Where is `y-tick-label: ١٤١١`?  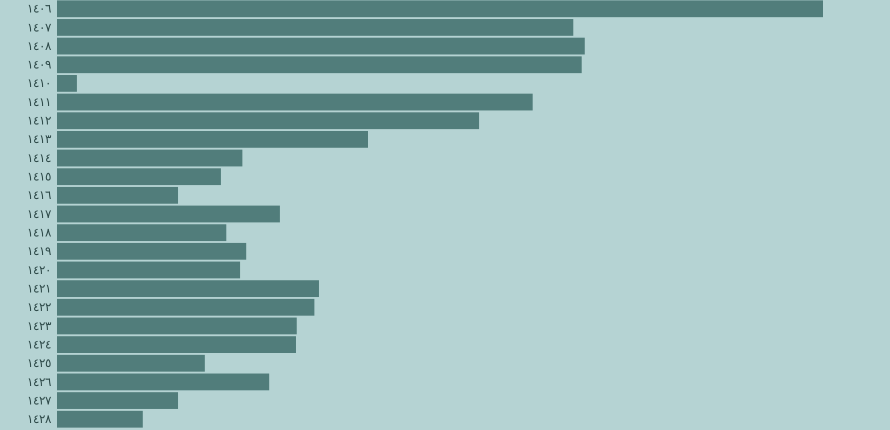
y-tick-label: ١٤١١ is located at coordinates (39, 101).